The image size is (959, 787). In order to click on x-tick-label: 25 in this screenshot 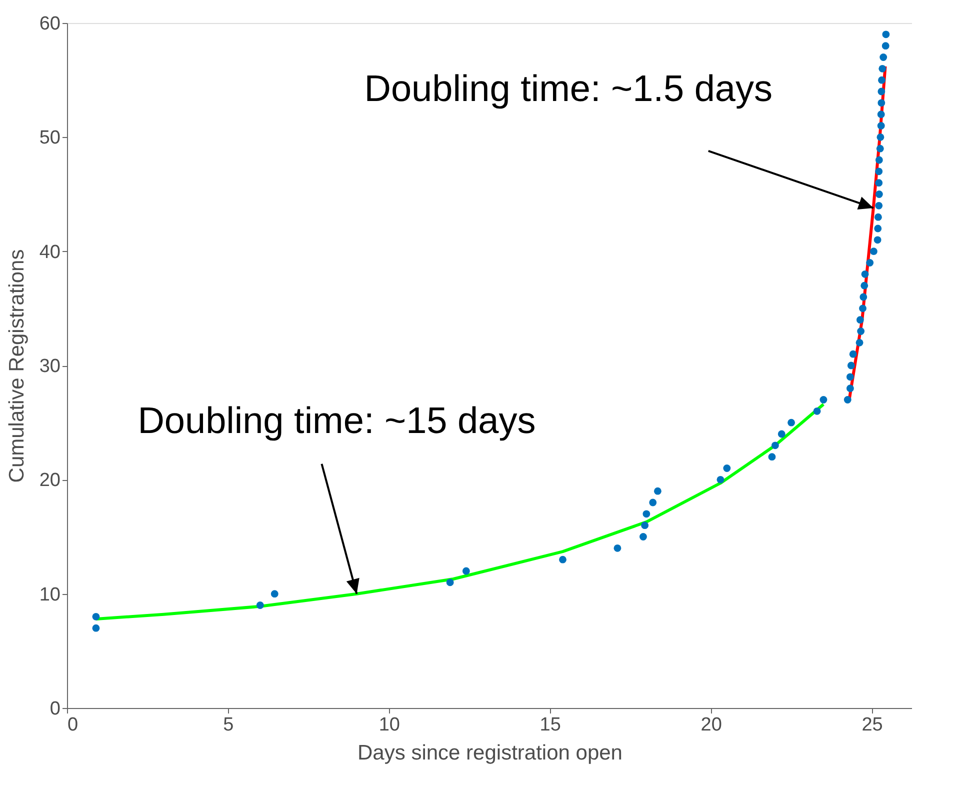, I will do `click(872, 725)`.